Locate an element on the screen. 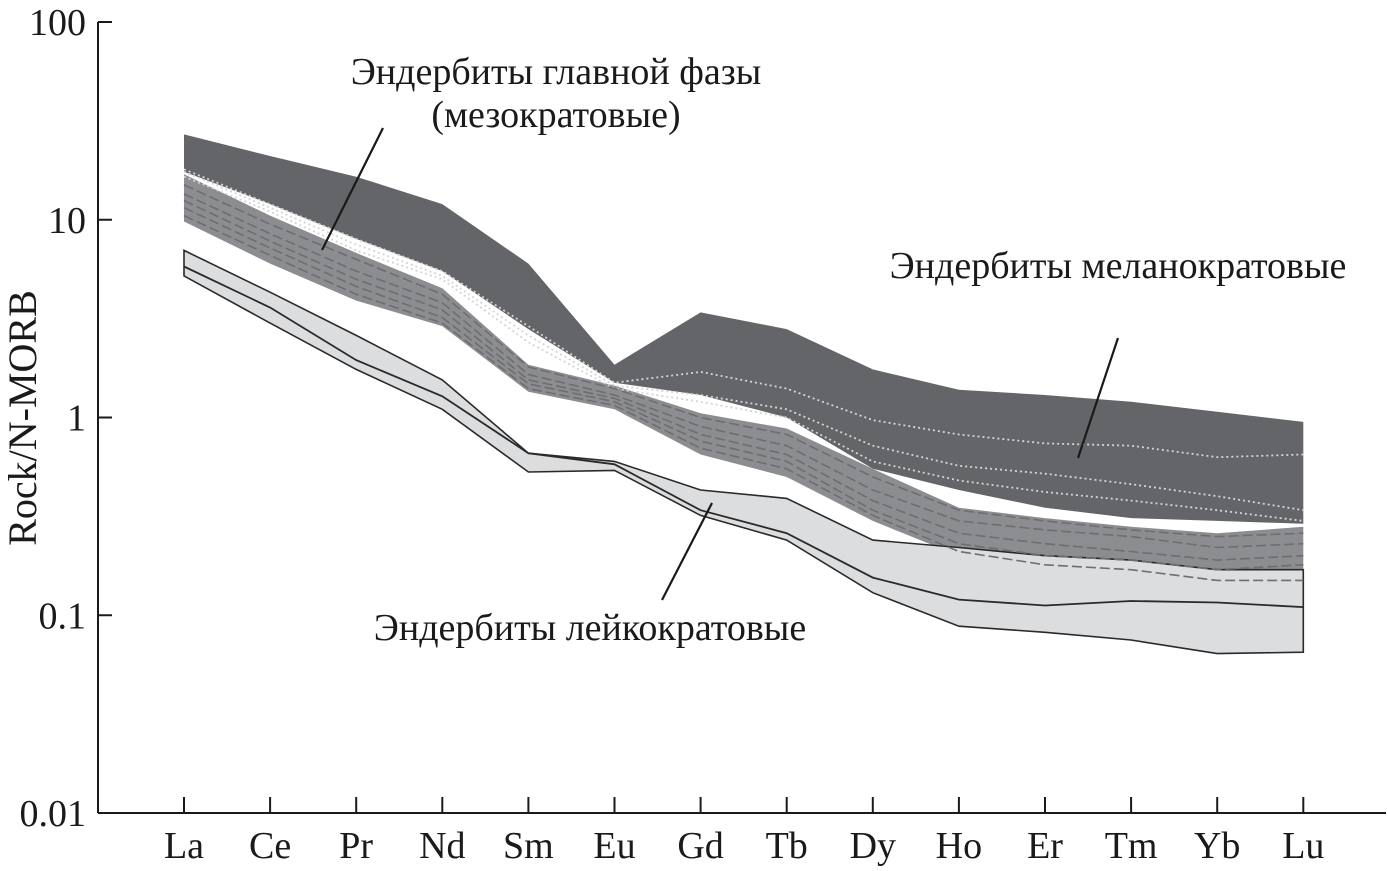 The image size is (1388, 871). y-tick-label: 1 is located at coordinates (76, 419).